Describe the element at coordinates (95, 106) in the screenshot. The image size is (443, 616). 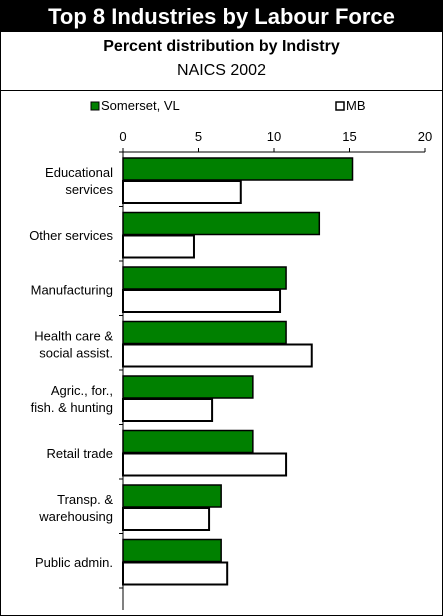
I see `legend-swatch-somerset-vl` at that location.